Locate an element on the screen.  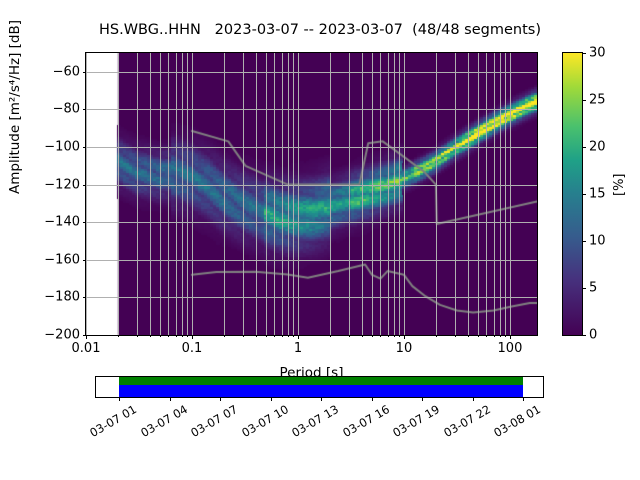
timeline-tick-label: 03-07 22 is located at coordinates (466, 421).